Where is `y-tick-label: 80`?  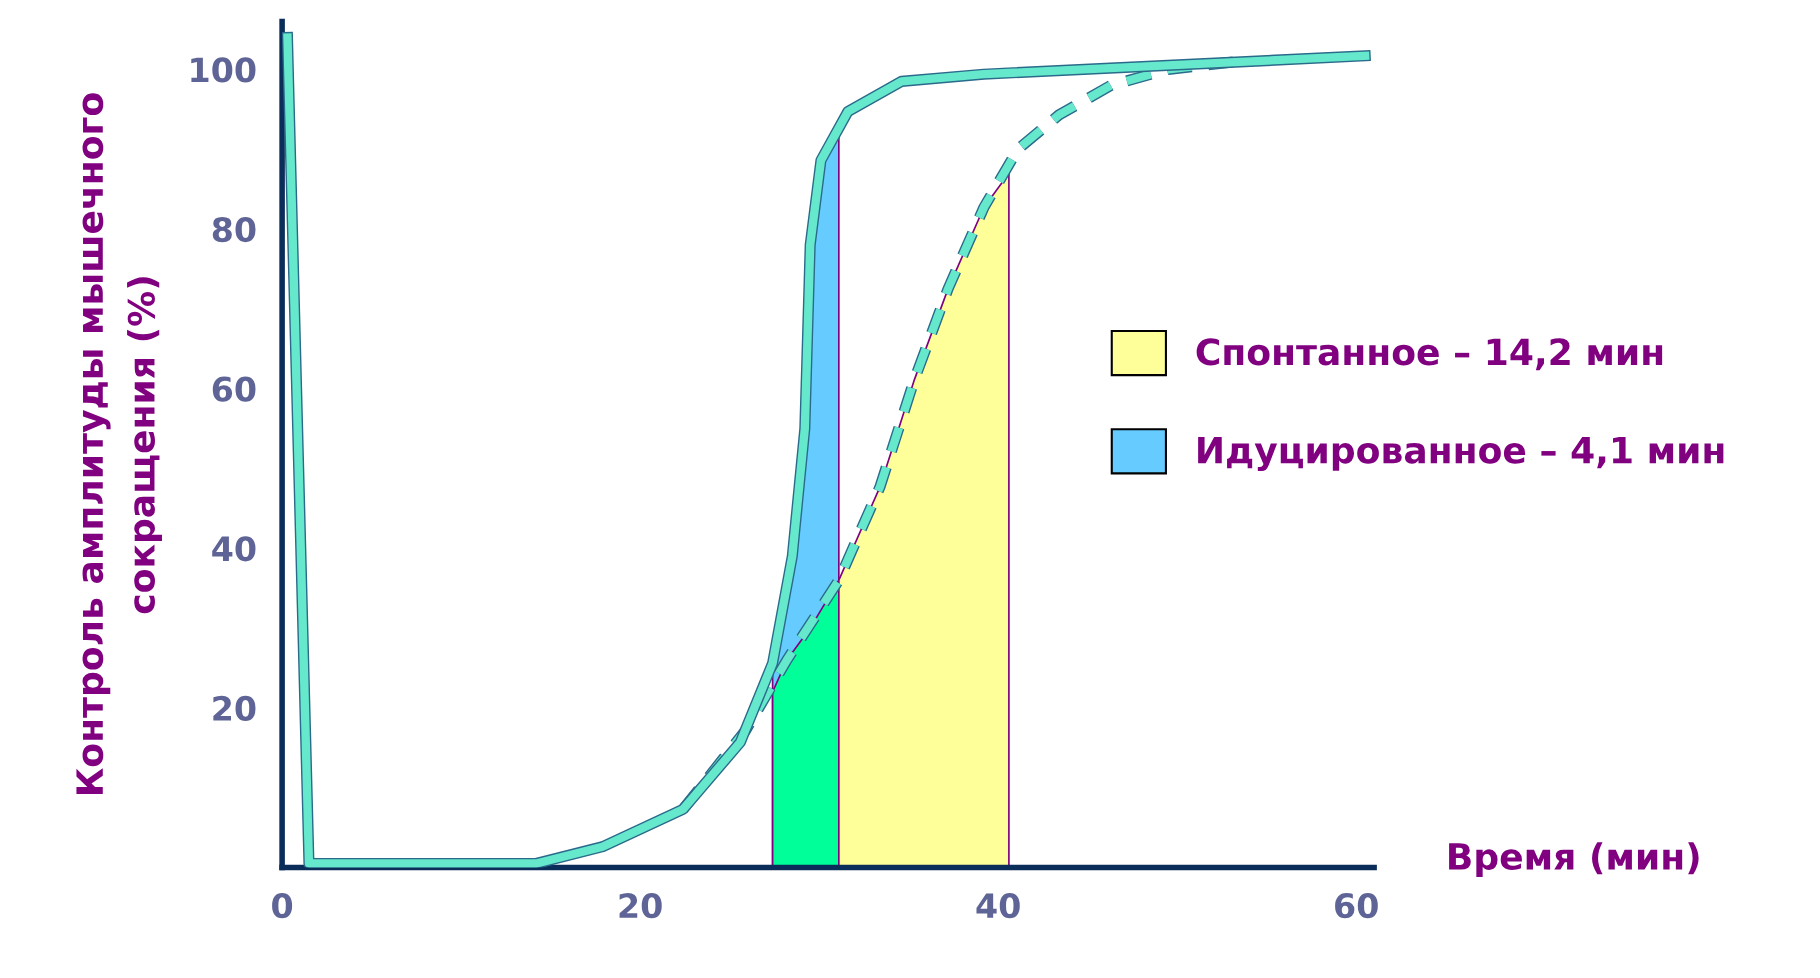
y-tick-label: 80 is located at coordinates (234, 229).